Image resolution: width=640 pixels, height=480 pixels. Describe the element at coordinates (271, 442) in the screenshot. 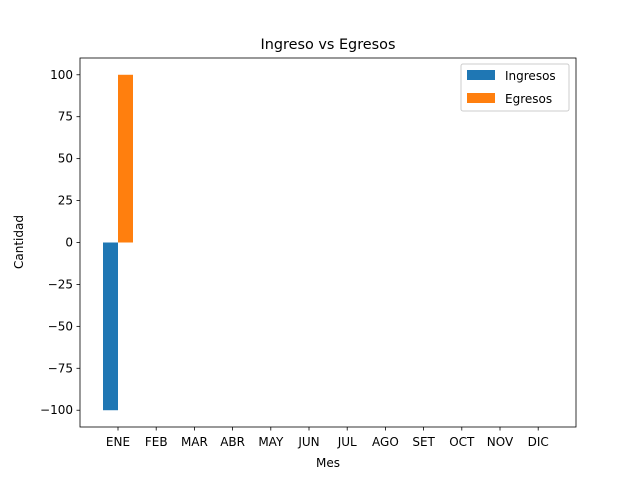

I see `x-tick-label: MAY` at that location.